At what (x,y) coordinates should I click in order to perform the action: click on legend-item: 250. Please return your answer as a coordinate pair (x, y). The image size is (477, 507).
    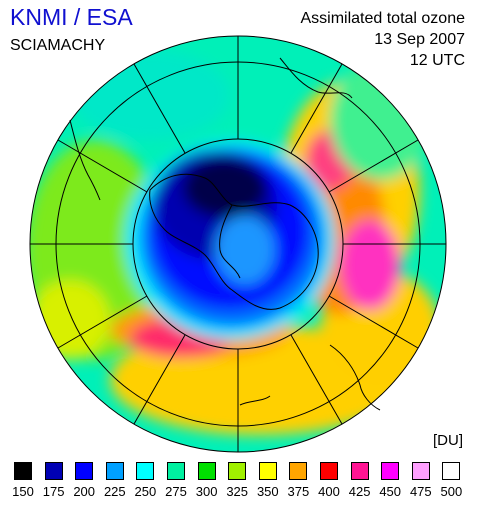
    Looking at the image, I should click on (145, 480).